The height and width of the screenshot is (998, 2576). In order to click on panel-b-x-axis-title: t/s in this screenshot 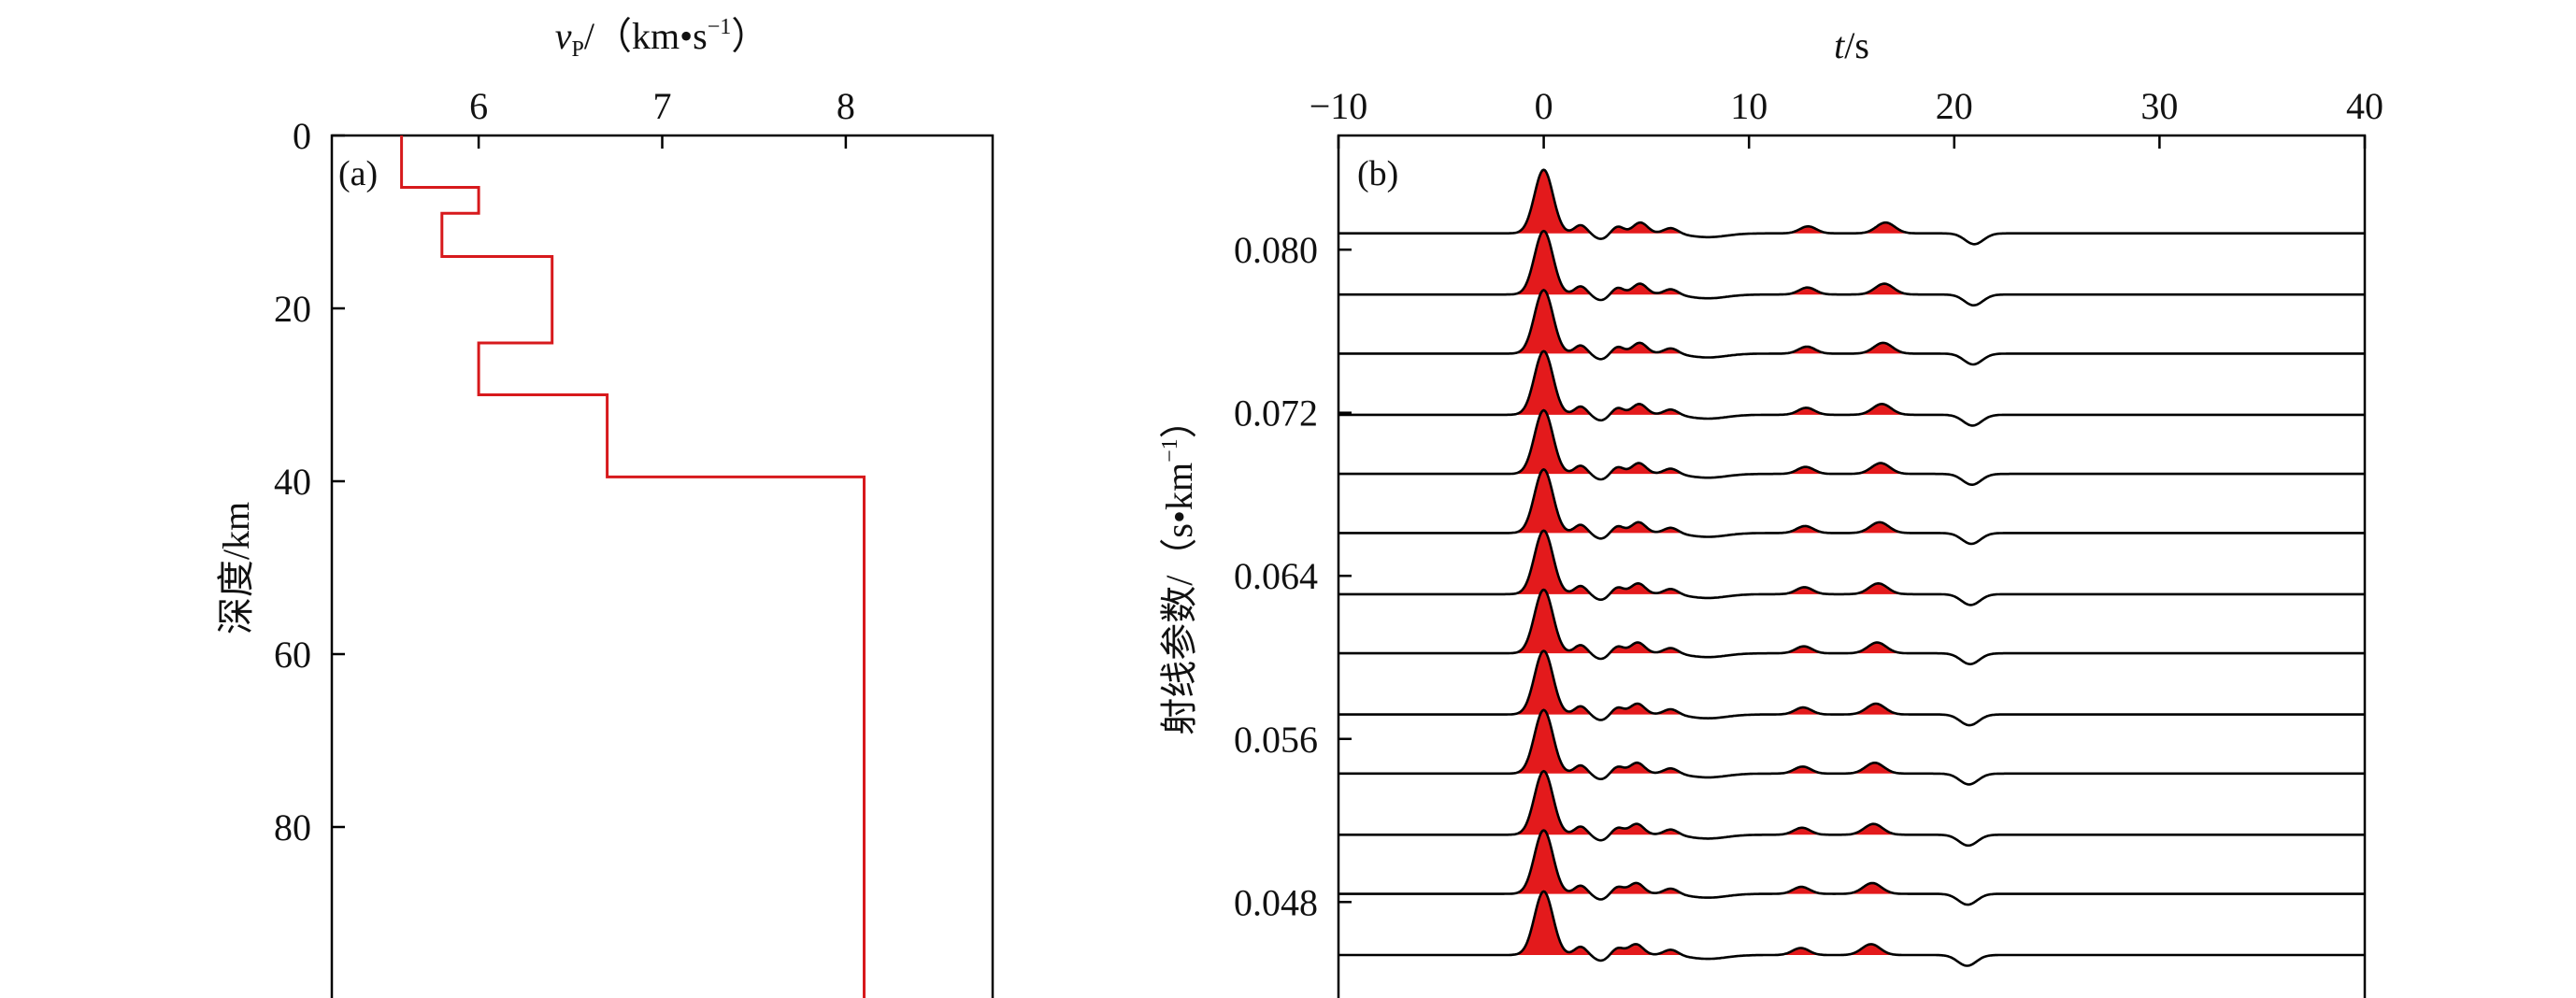, I will do `click(1851, 45)`.